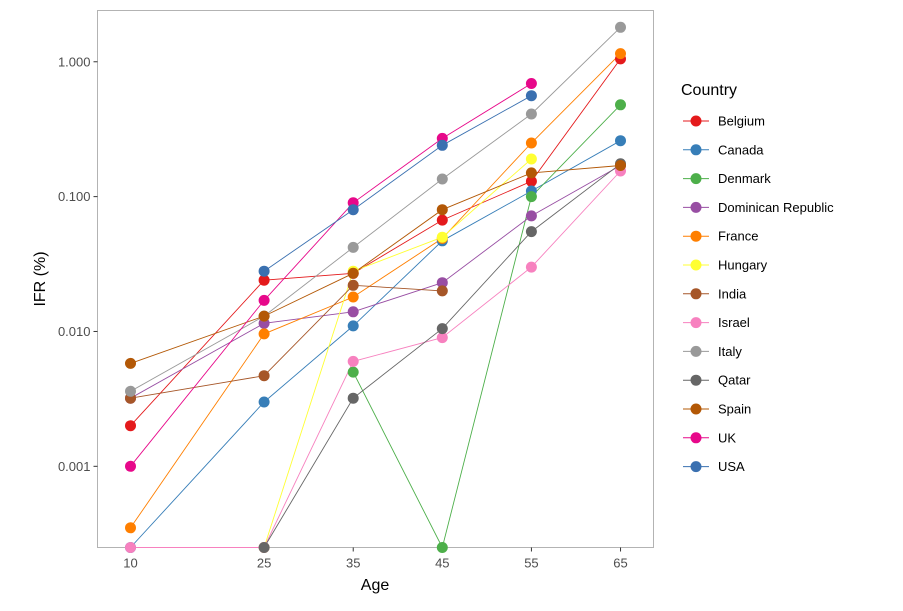  Describe the element at coordinates (738, 236) in the screenshot. I see `legend-label: France` at that location.